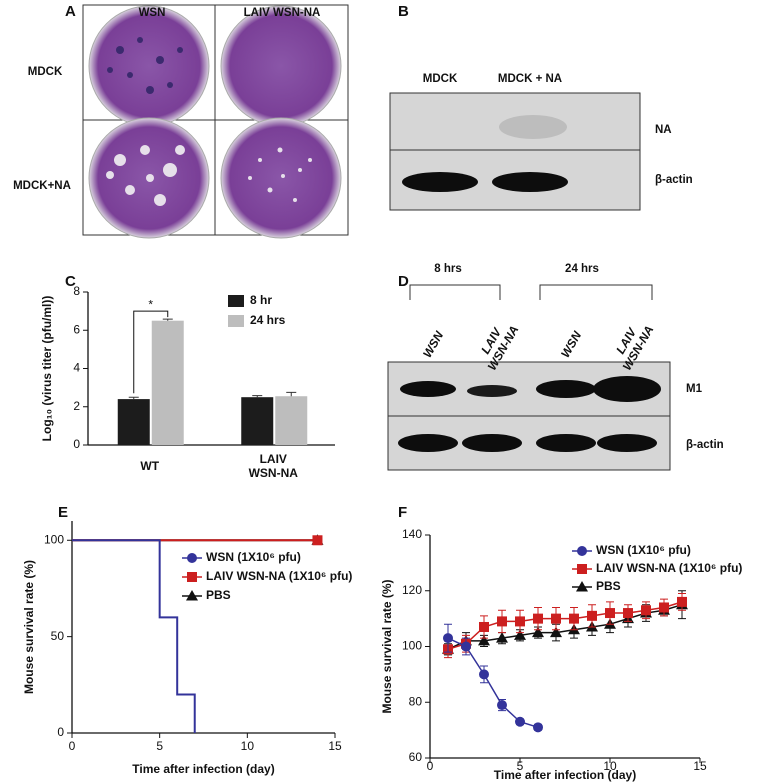 The width and height of the screenshot is (762, 784). What do you see at coordinates (76, 406) in the screenshot?
I see `y-tick-label: 2` at bounding box center [76, 406].